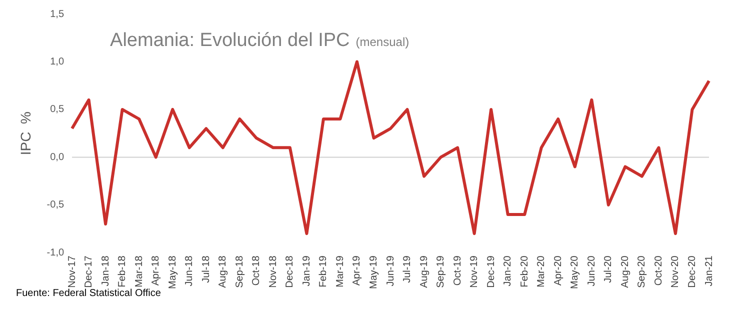 This screenshot has width=747, height=322. I want to click on x-tick-label: Sep-18, so click(240, 271).